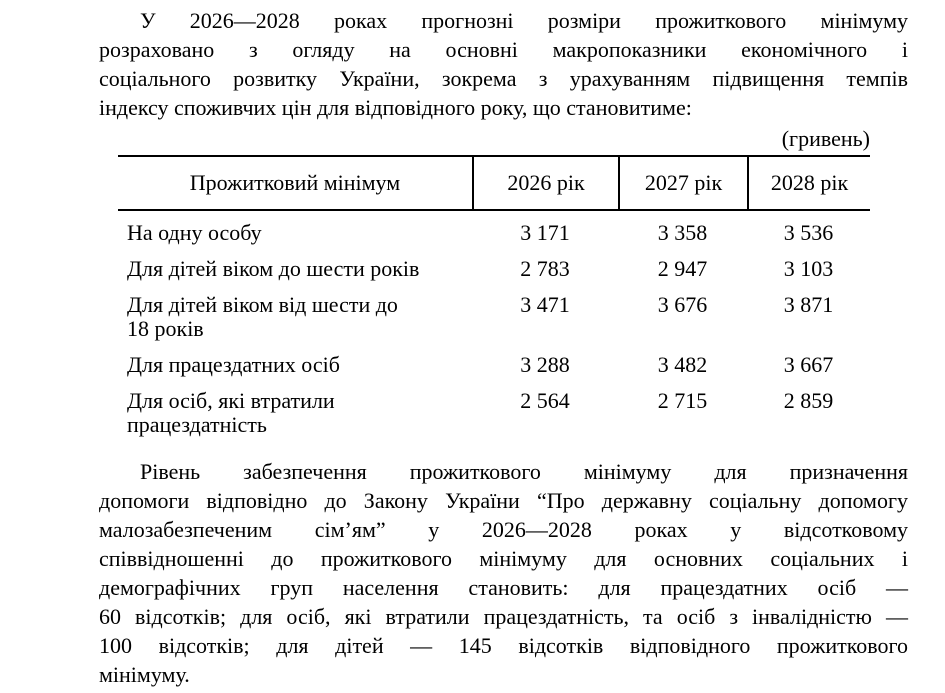  Describe the element at coordinates (545, 232) in the screenshot. I see `value-2026: 3 171` at that location.